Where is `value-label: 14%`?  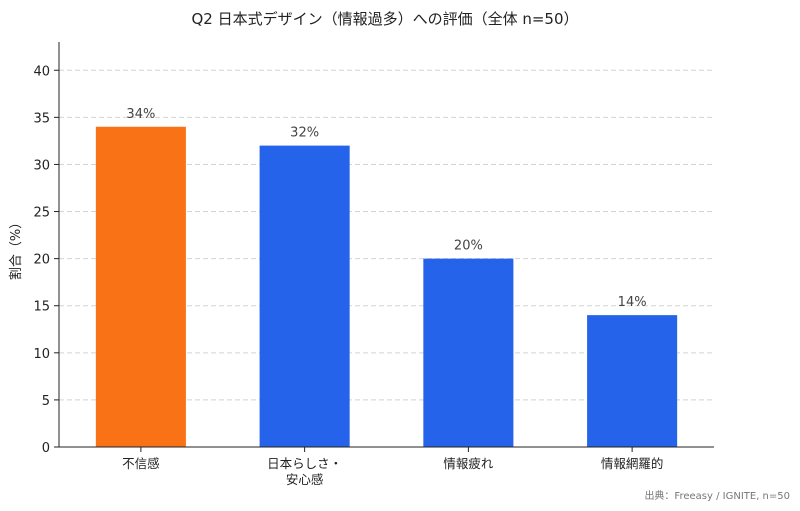 value-label: 14% is located at coordinates (632, 302).